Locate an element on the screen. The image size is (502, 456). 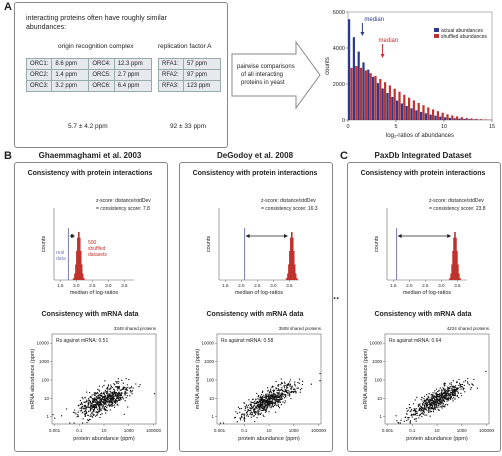
zscore-formula: z-score: distance/stdDev is located at coordinates (288, 201).